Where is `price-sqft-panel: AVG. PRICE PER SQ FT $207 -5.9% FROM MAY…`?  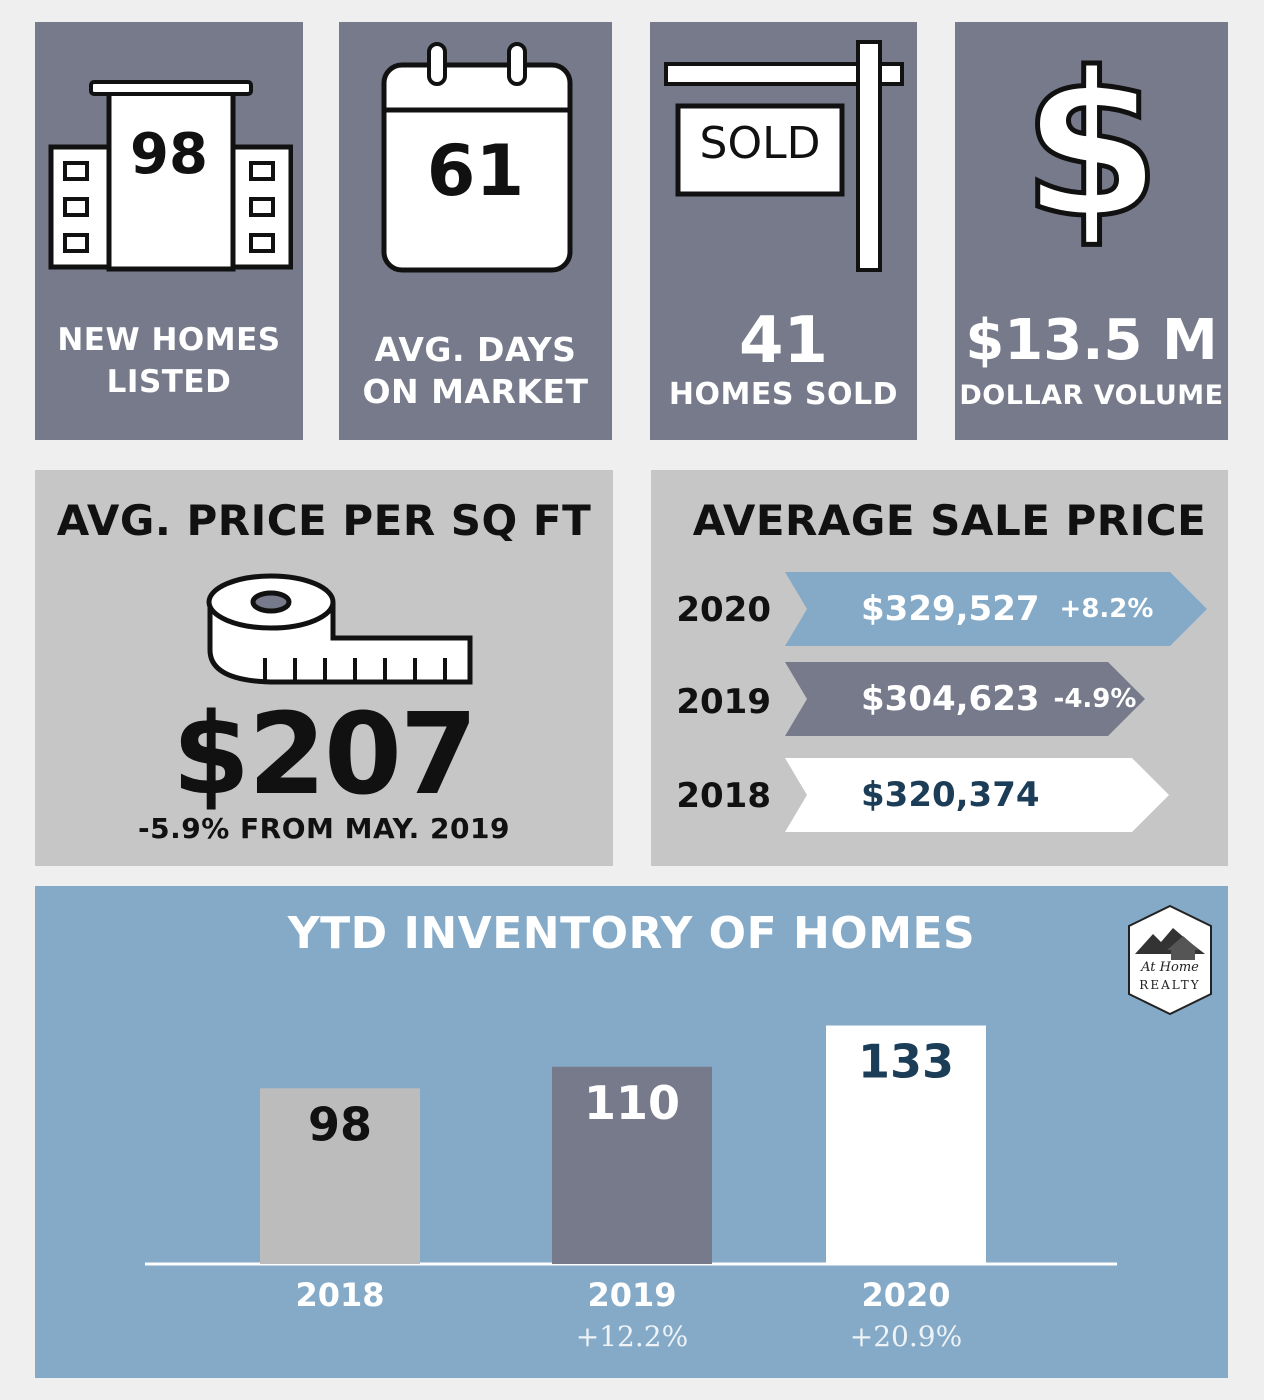
price-sqft-panel: AVG. PRICE PER SQ FT $207 -5.9% FROM MAY… is located at coordinates (324, 668).